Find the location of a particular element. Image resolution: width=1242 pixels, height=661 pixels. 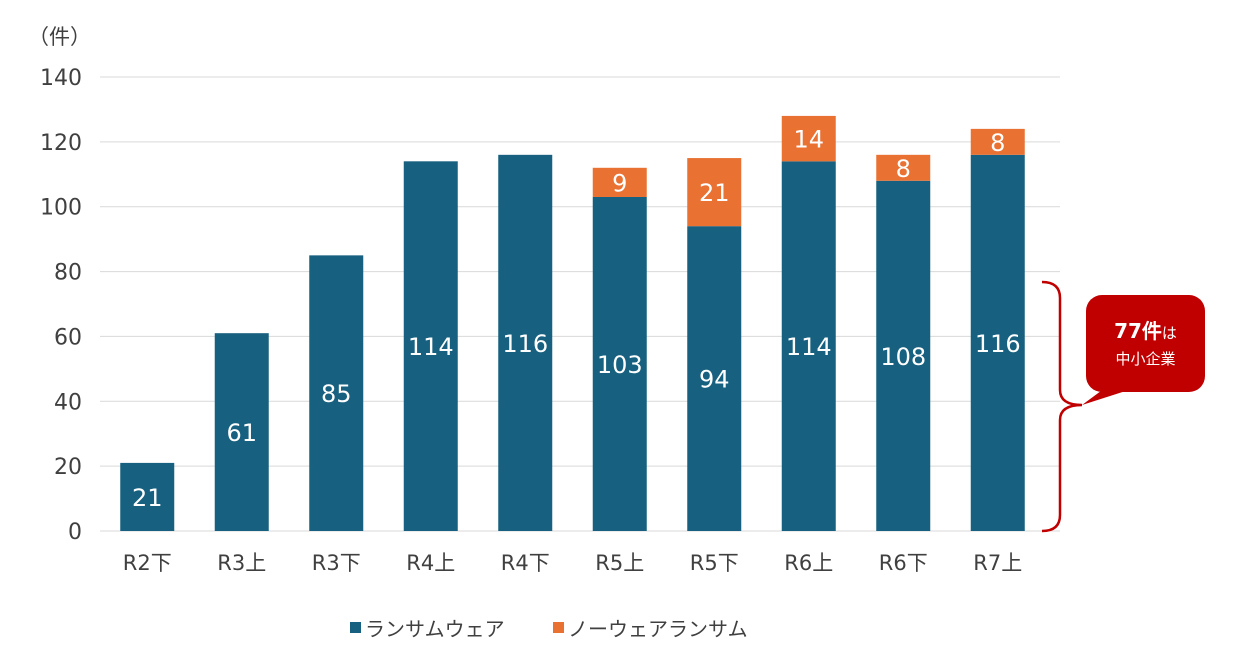

data-label: 14 is located at coordinates (808, 140).